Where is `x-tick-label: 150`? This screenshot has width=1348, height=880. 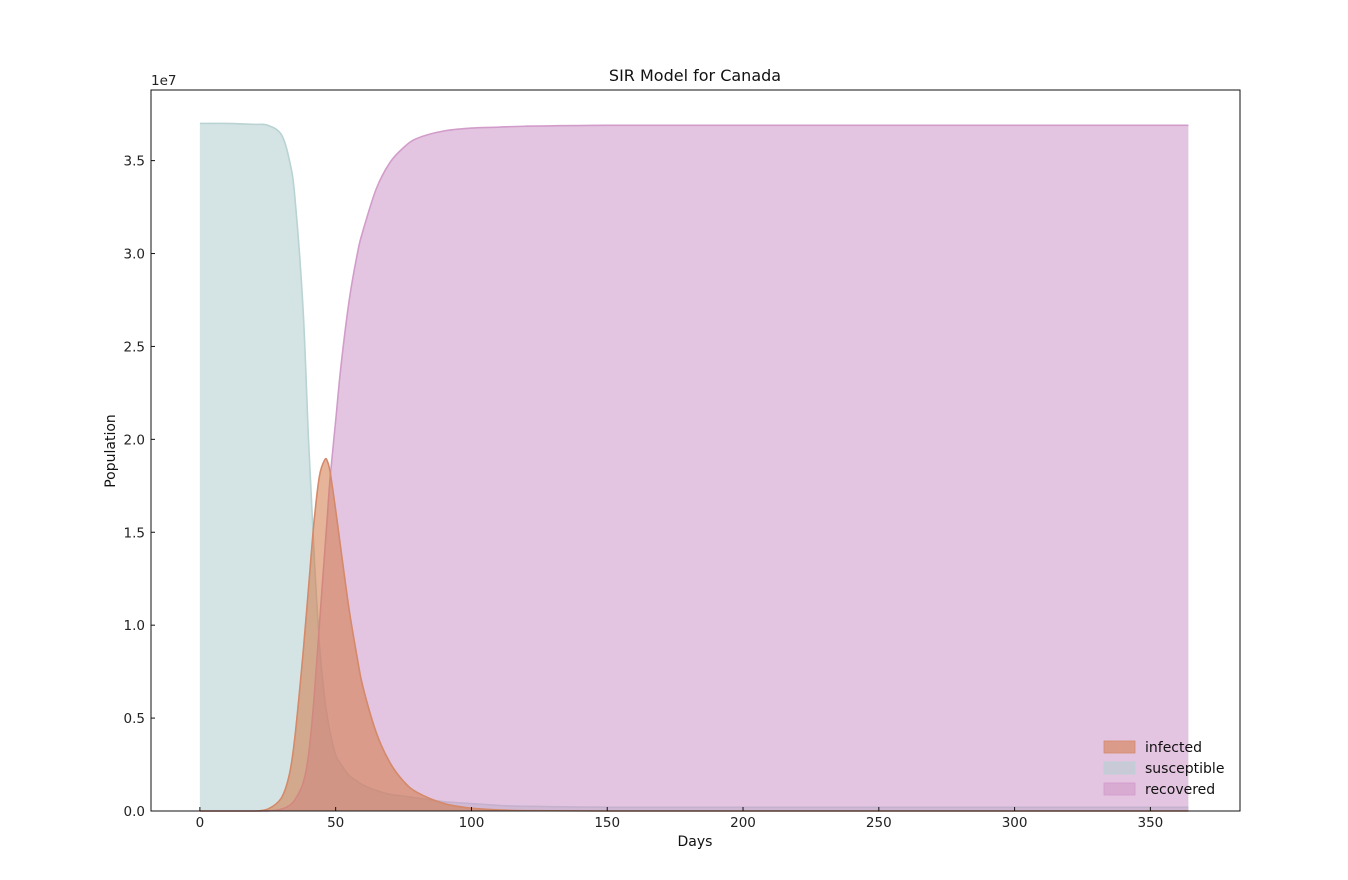 x-tick-label: 150 is located at coordinates (607, 823).